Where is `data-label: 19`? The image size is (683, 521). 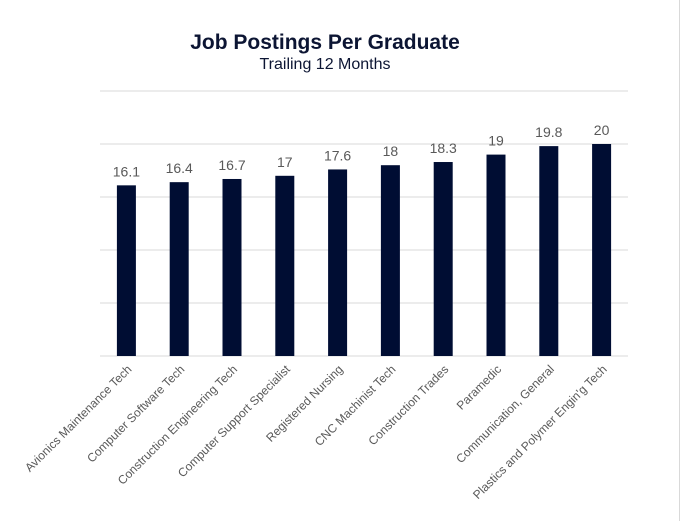 data-label: 19 is located at coordinates (496, 141).